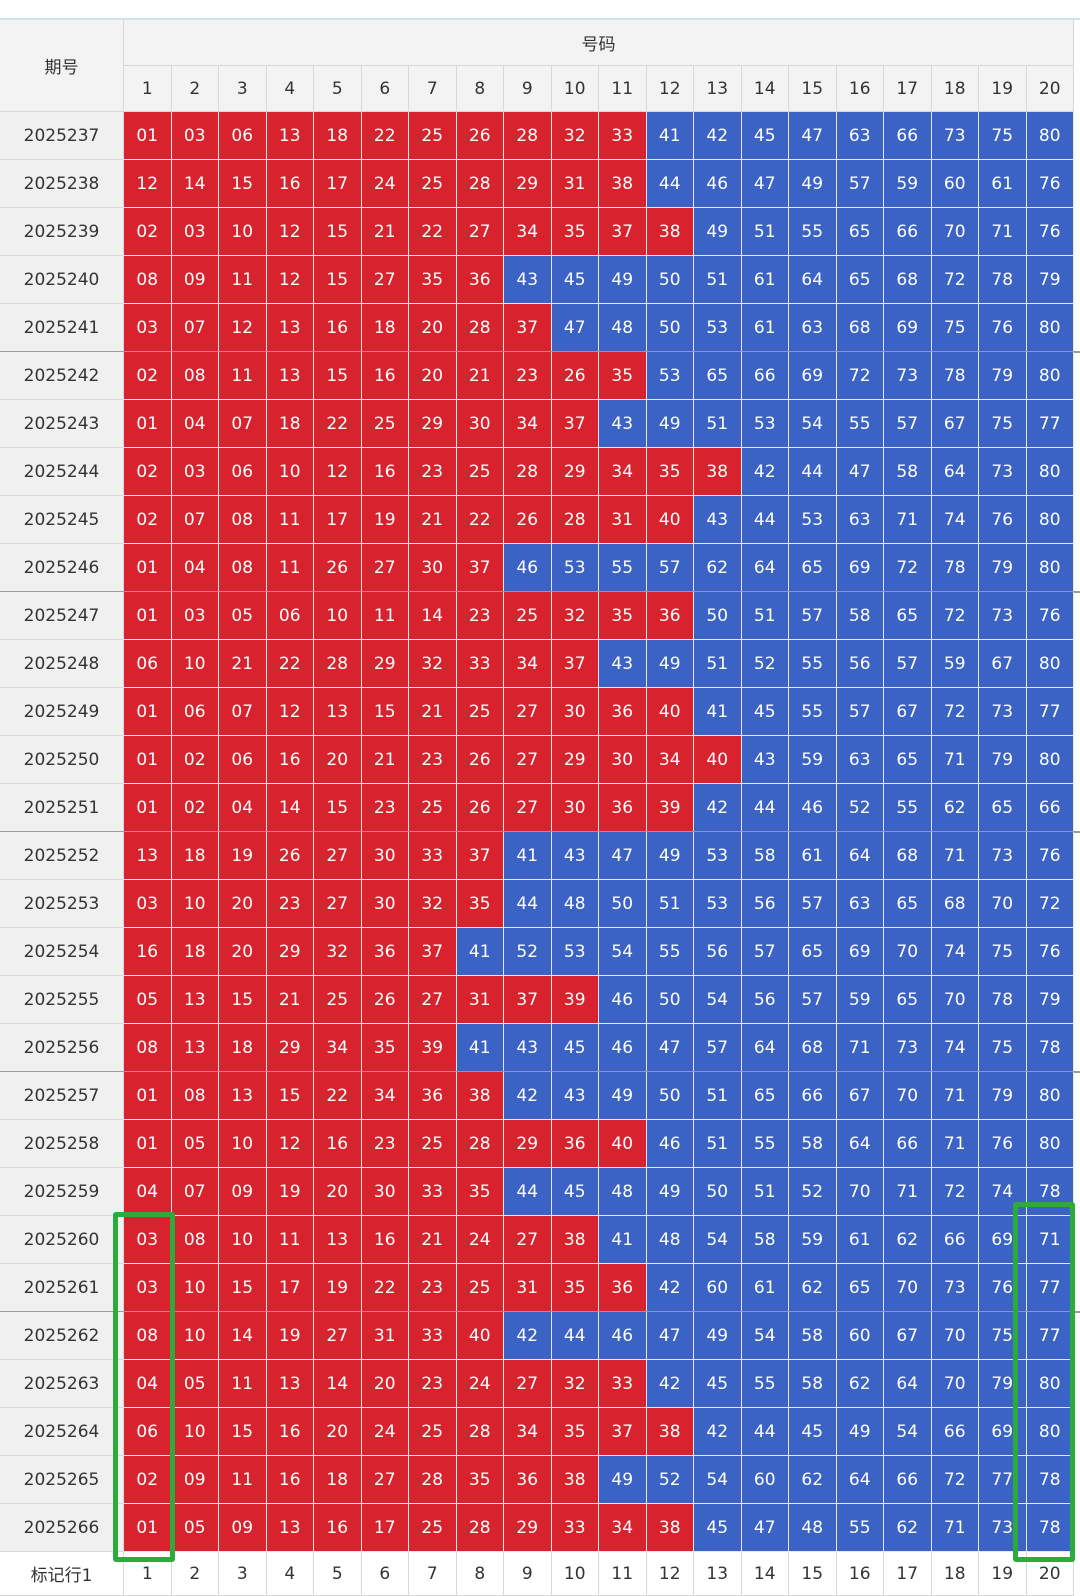 Image resolution: width=1080 pixels, height=1596 pixels. Describe the element at coordinates (62, 136) in the screenshot. I see `period: 2025237` at that location.